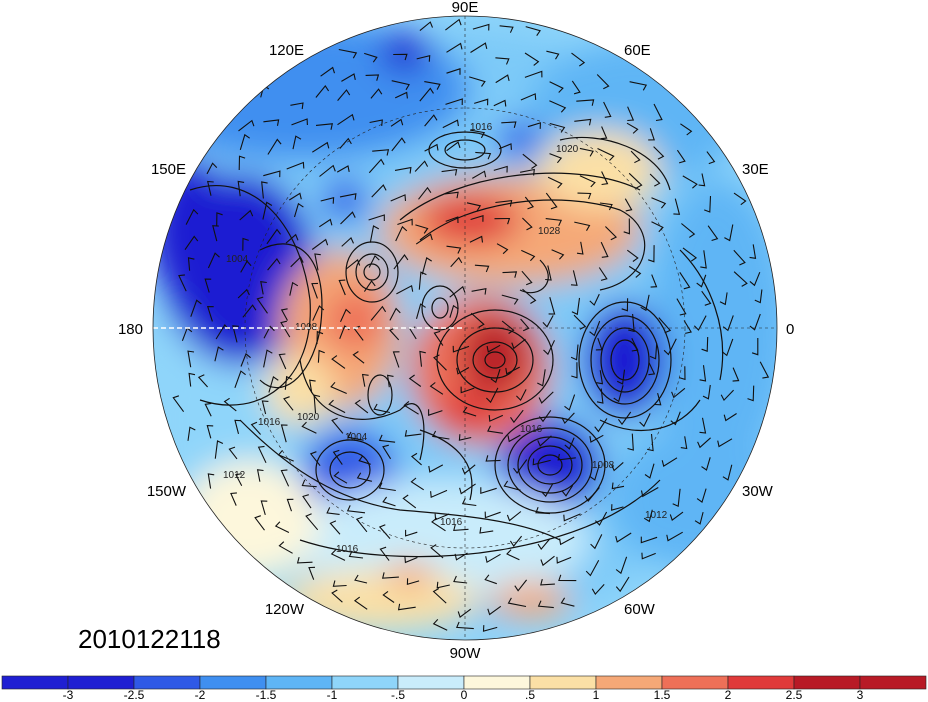  I want to click on colorbar-tick-label: 2, so click(728, 695).